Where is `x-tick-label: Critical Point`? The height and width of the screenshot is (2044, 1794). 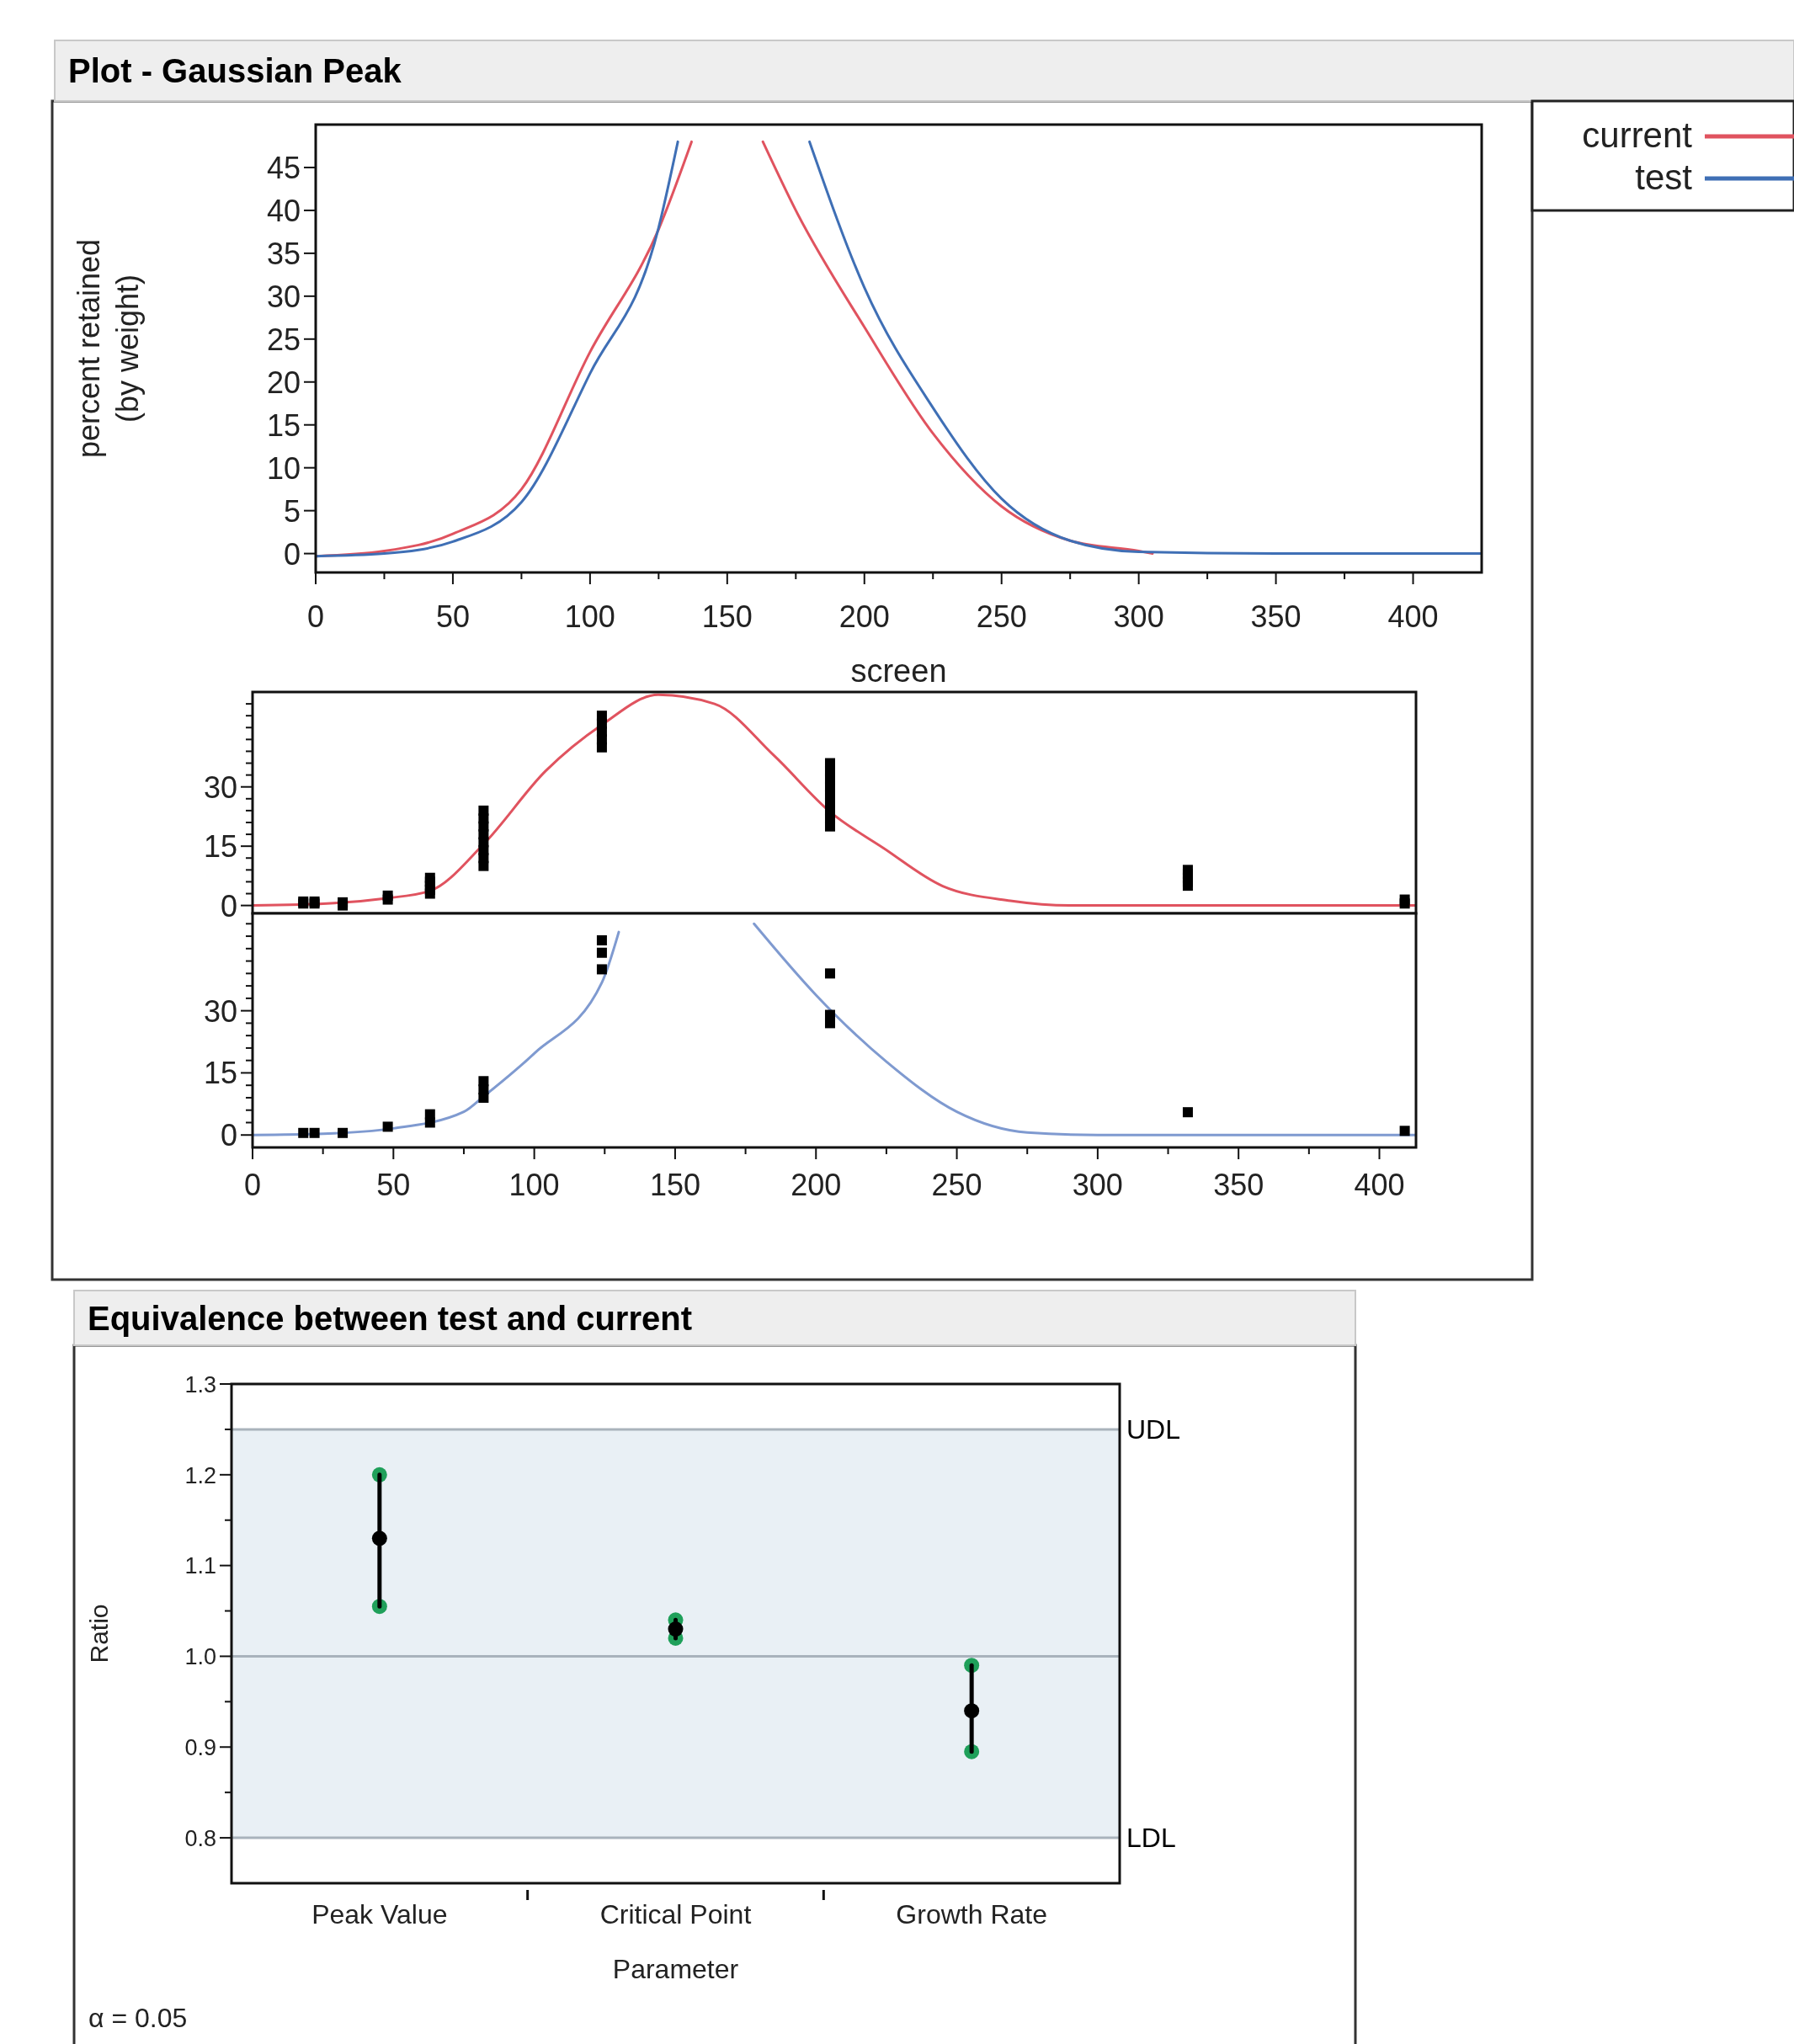
x-tick-label: Critical Point is located at coordinates (675, 1914).